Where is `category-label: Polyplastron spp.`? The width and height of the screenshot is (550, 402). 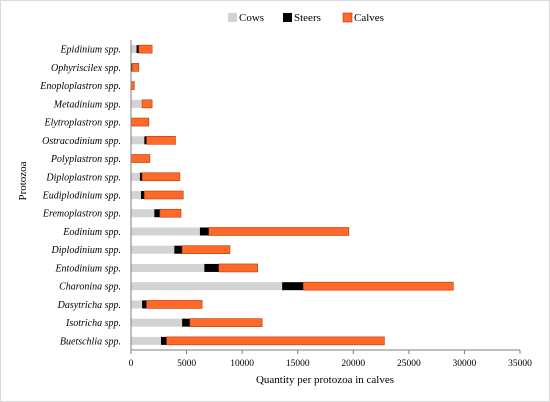
category-label: Polyplastron spp. is located at coordinates (85, 159).